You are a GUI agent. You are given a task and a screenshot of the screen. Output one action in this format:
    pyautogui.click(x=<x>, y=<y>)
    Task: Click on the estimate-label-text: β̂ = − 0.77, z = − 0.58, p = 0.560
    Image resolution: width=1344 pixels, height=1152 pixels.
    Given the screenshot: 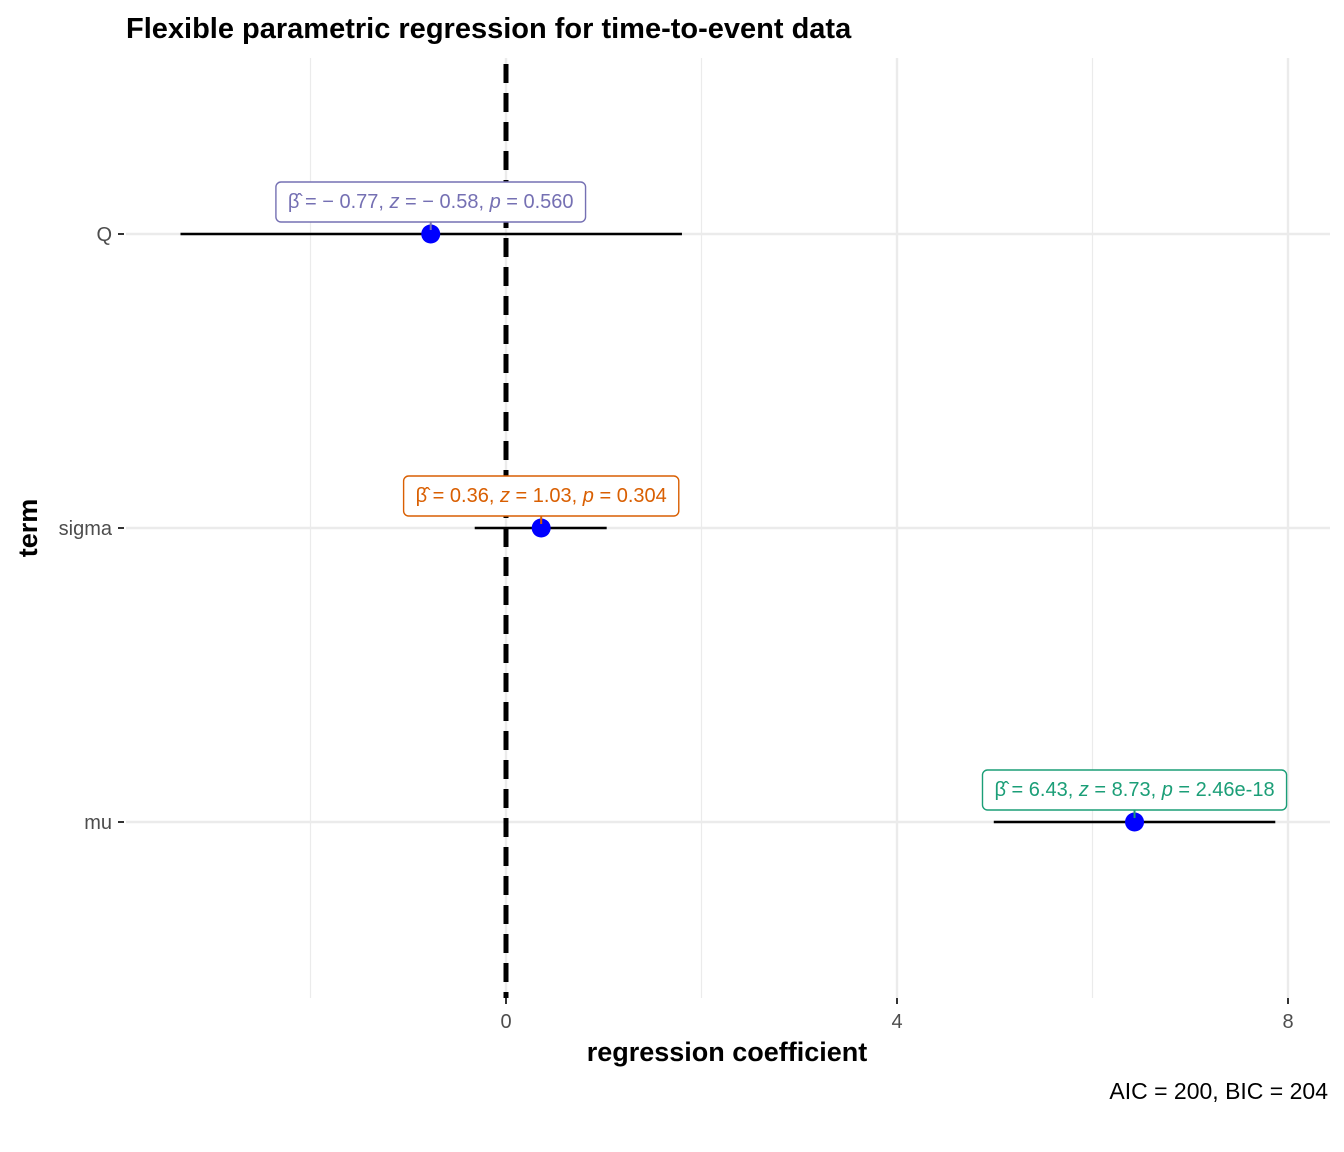 What is the action you would take?
    pyautogui.click(x=431, y=202)
    